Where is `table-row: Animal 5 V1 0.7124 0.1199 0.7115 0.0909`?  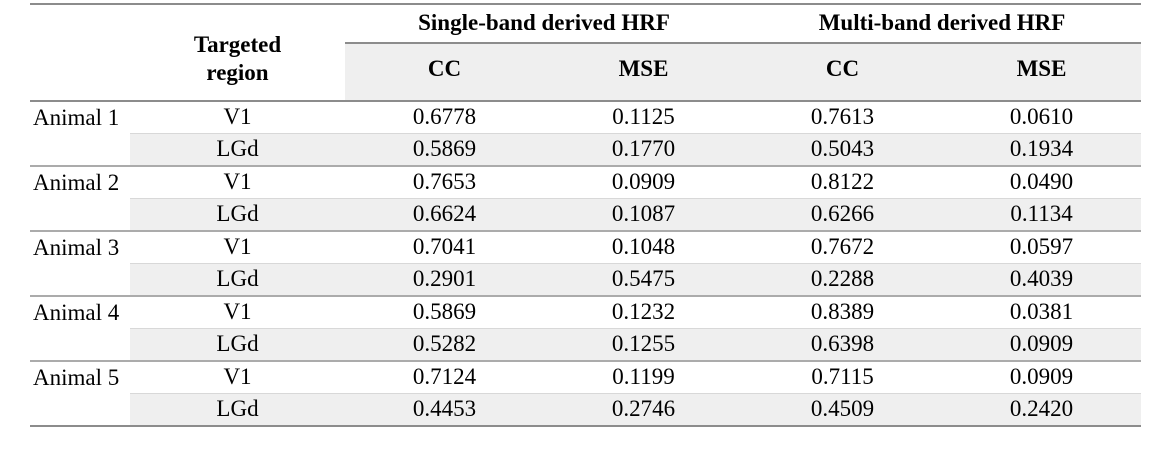
table-row: Animal 5 V1 0.7124 0.1199 0.7115 0.0909 is located at coordinates (586, 377).